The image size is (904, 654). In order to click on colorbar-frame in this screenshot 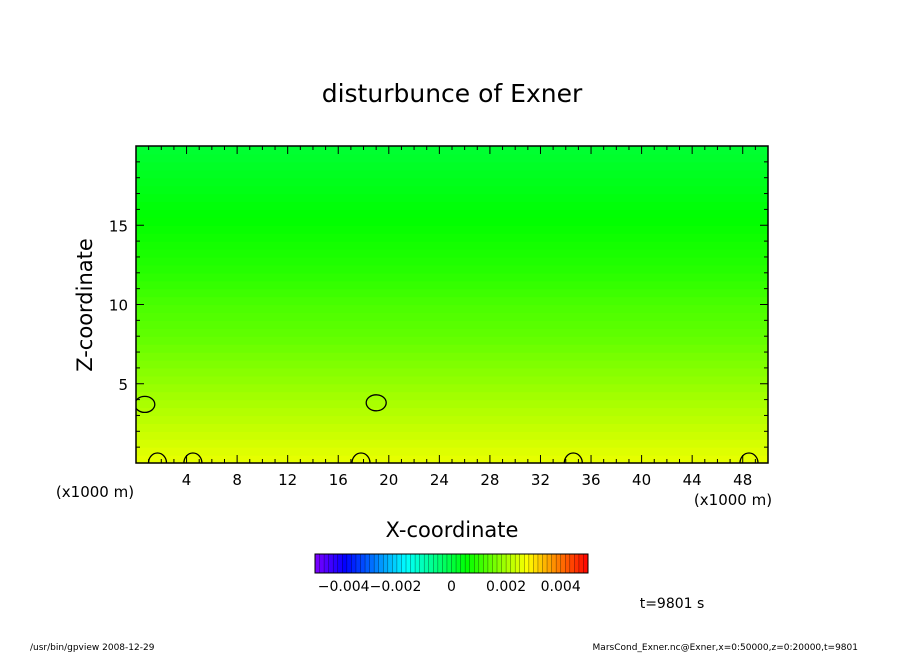, I will do `click(451, 563)`.